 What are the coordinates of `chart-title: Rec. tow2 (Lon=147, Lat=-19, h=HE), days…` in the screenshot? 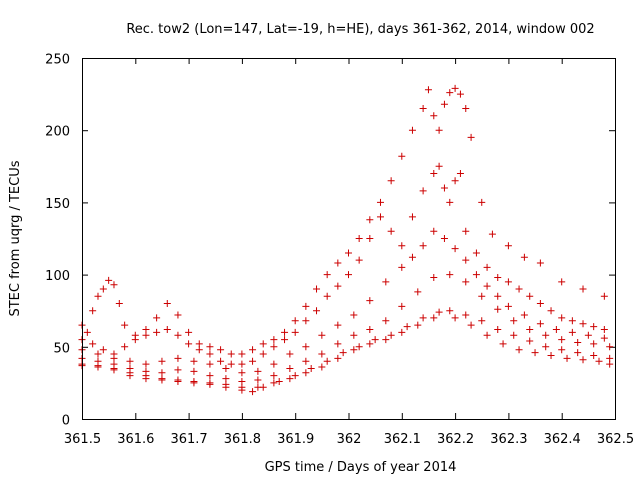 It's located at (360, 29).